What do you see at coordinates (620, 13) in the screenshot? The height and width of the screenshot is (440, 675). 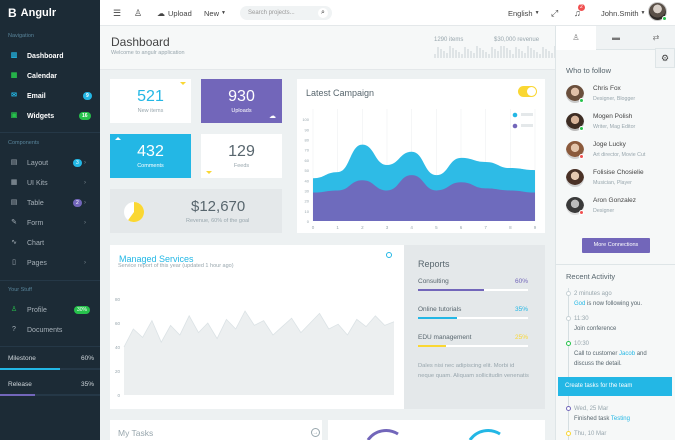 I see `user-name: John.Smith` at bounding box center [620, 13].